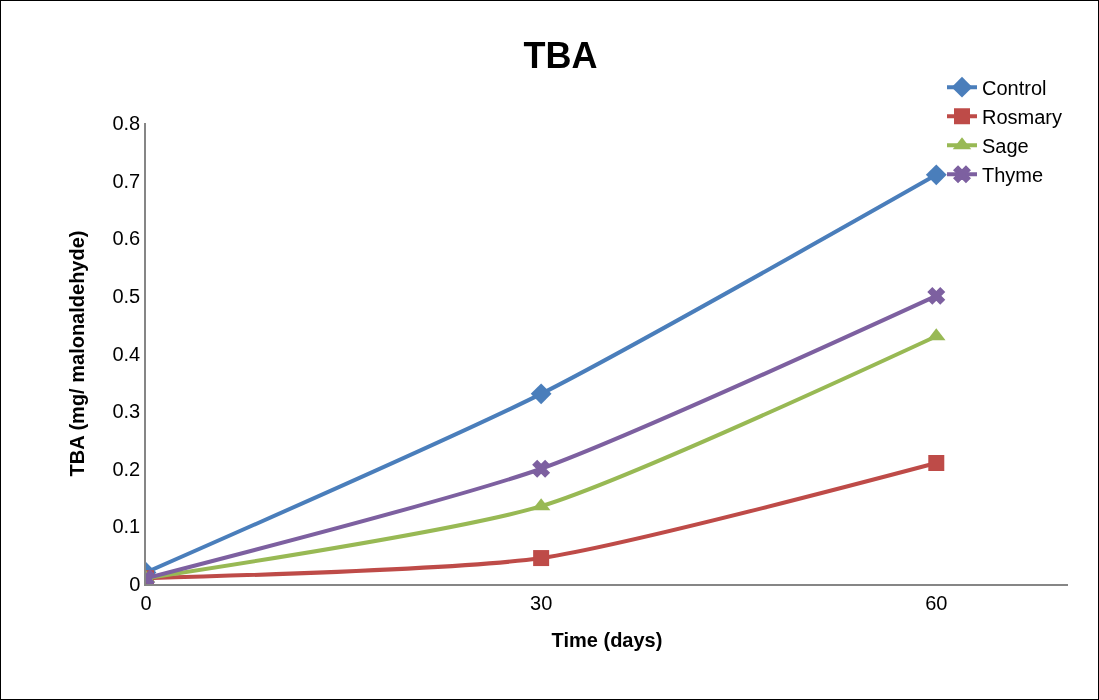 This screenshot has height=700, width=1099. What do you see at coordinates (135, 584) in the screenshot?
I see `y-tick-label: 0` at bounding box center [135, 584].